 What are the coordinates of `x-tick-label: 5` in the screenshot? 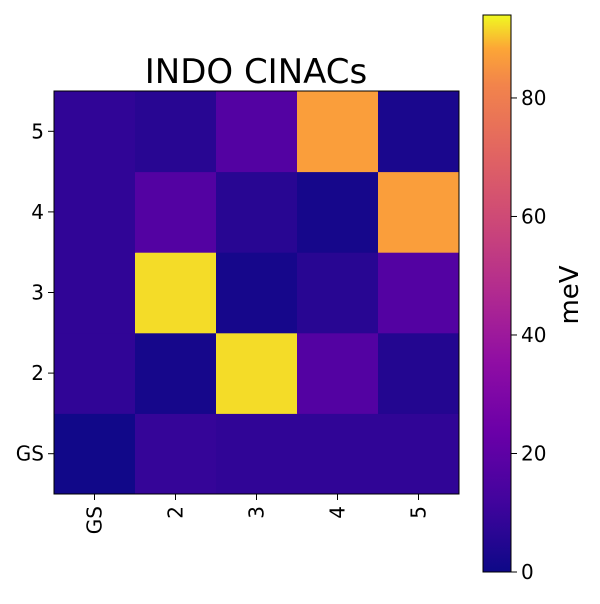 It's located at (419, 512).